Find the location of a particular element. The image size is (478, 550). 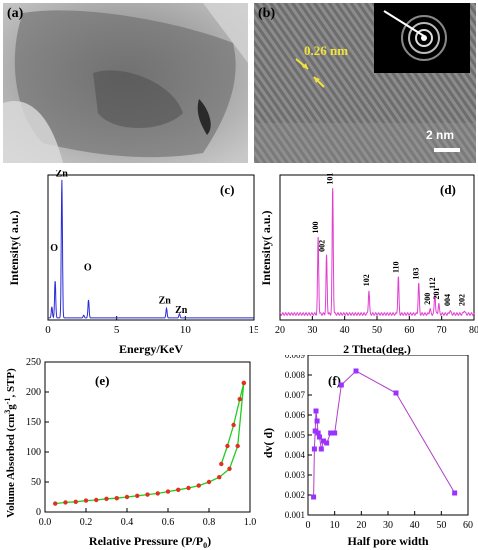

xrd-peak-label: 200 is located at coordinates (427, 299).